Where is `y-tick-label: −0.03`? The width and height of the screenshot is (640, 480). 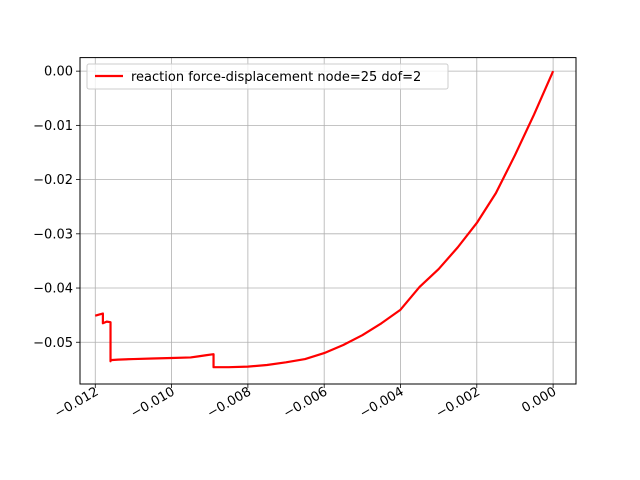
y-tick-label: −0.03 is located at coordinates (53, 234).